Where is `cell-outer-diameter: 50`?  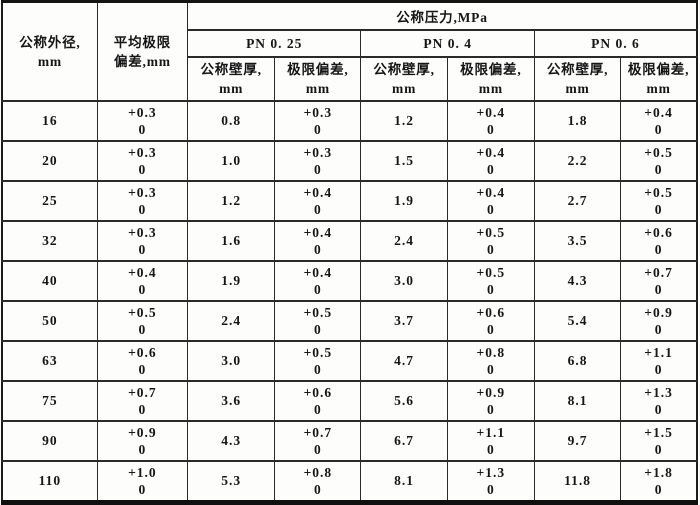 cell-outer-diameter: 50 is located at coordinates (49, 321).